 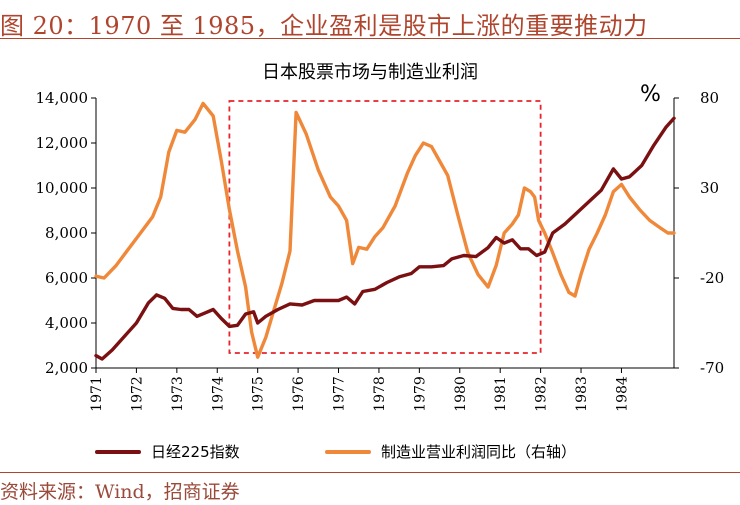 I want to click on left-axis: 2,000 4,000 6,000 8,000 10,000 12,000 14,000, so click(x=66, y=233).